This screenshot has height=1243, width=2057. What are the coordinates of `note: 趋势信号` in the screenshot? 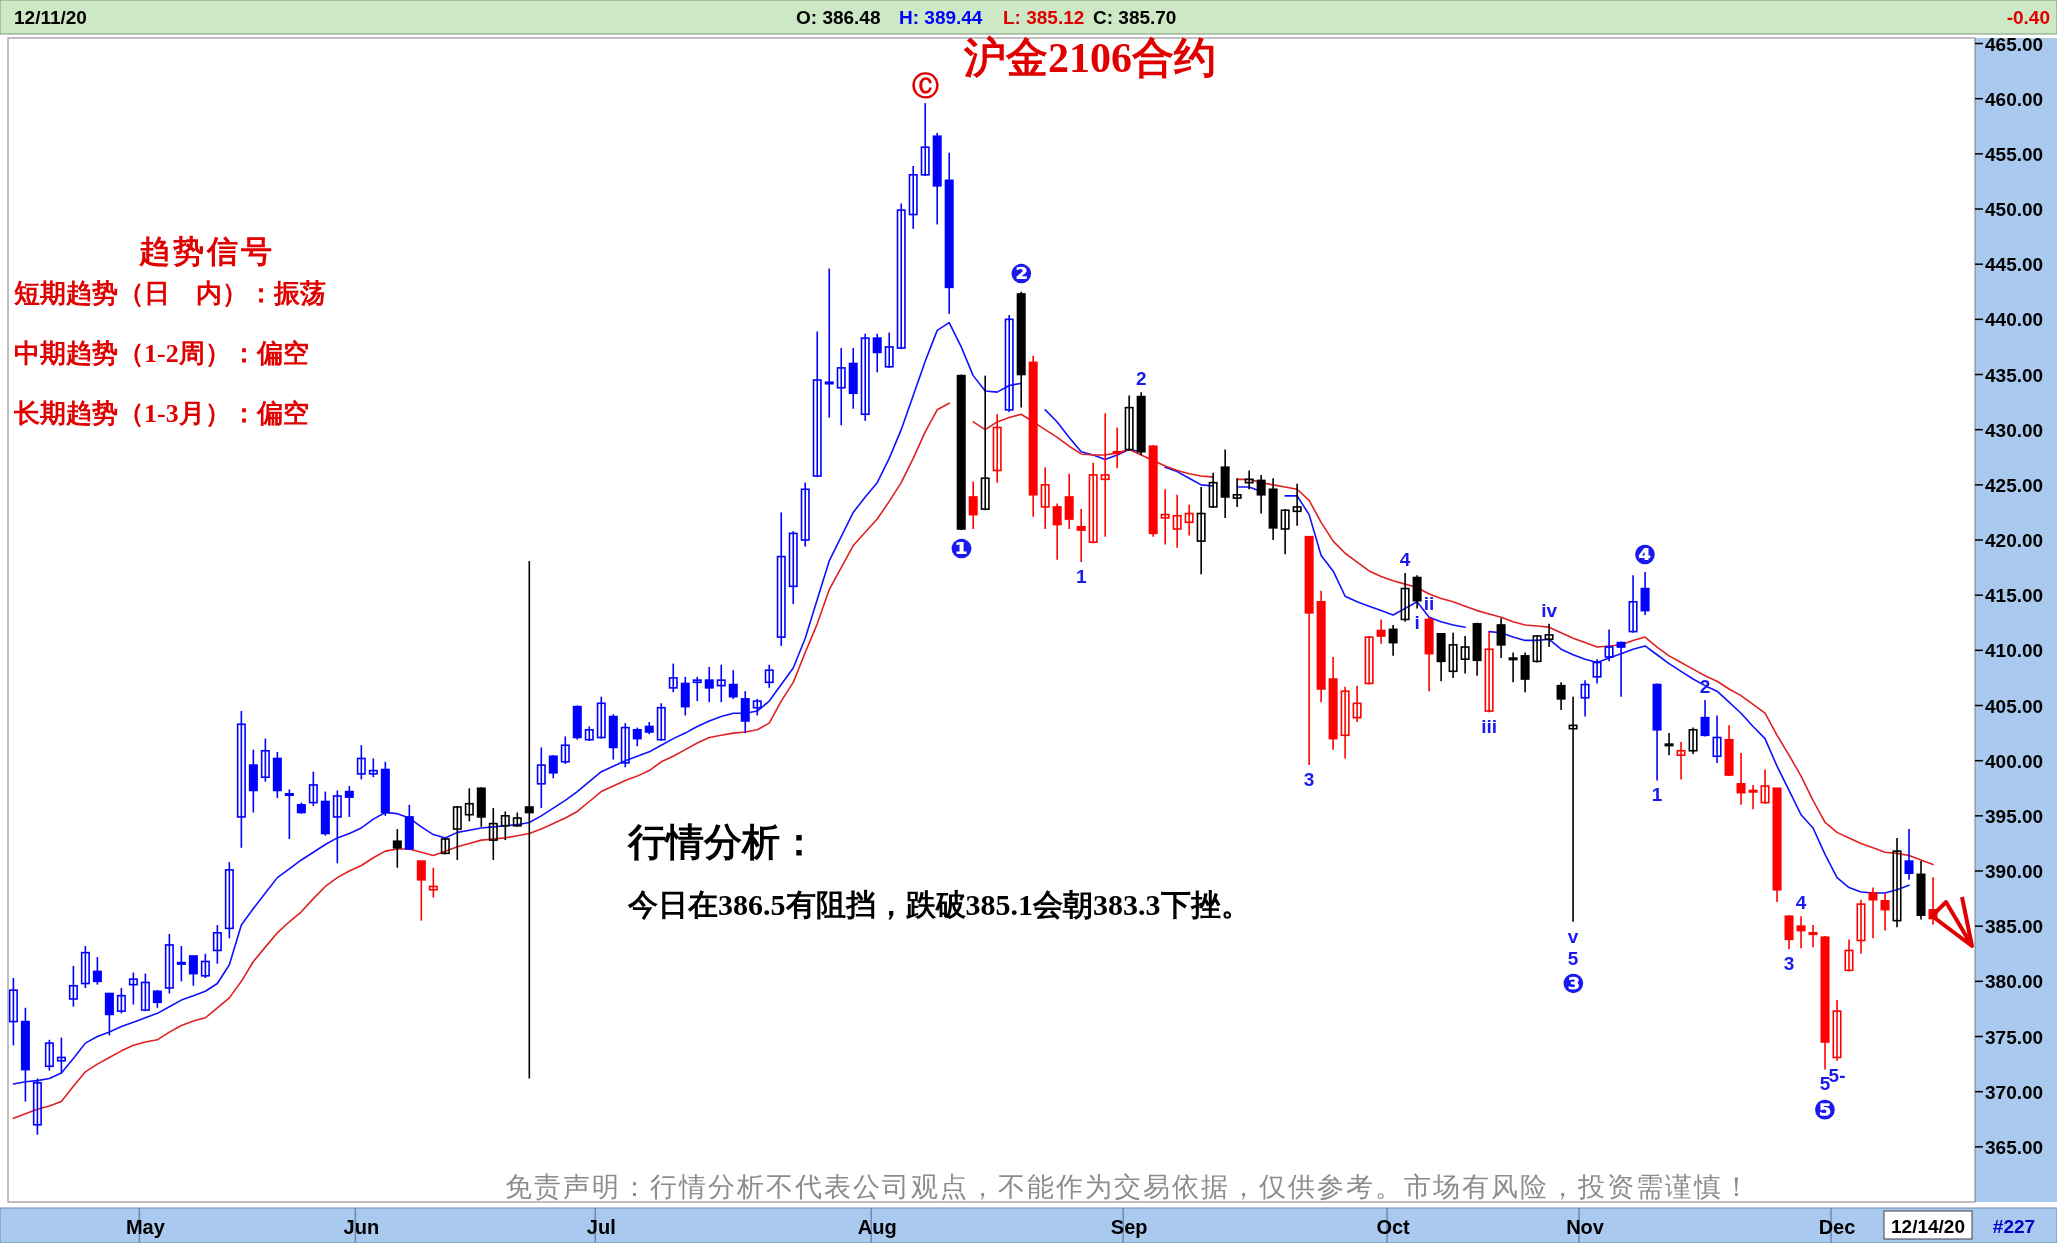 It's located at (207, 251).